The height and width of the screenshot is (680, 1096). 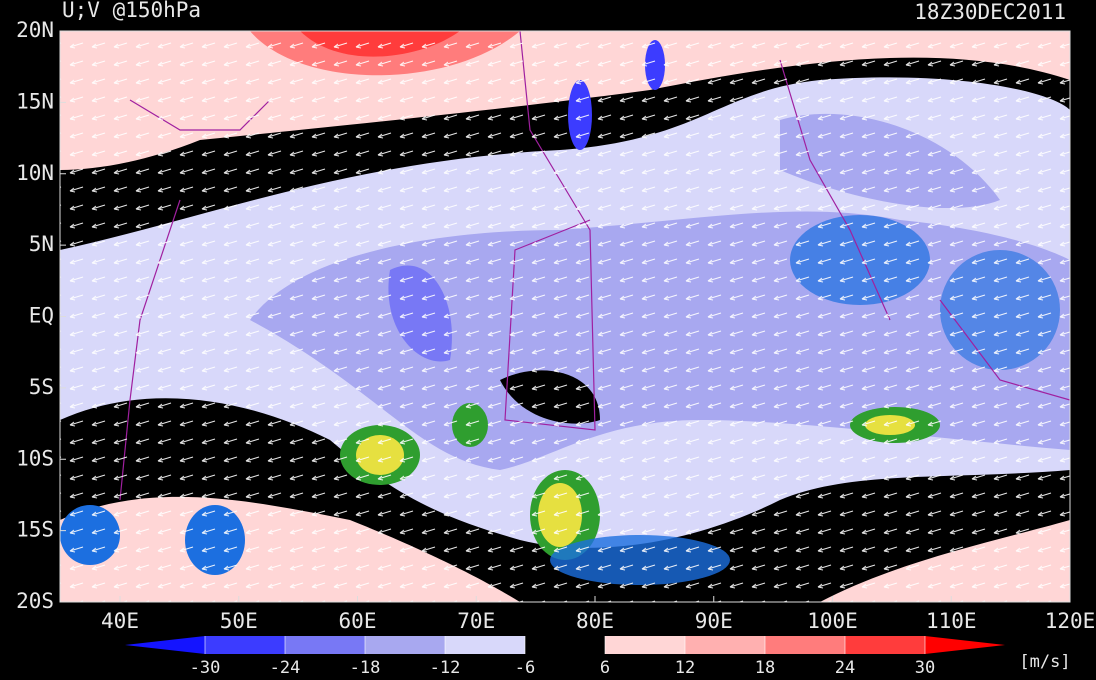 What do you see at coordinates (832, 621) in the screenshot?
I see `lon-label: 100E` at bounding box center [832, 621].